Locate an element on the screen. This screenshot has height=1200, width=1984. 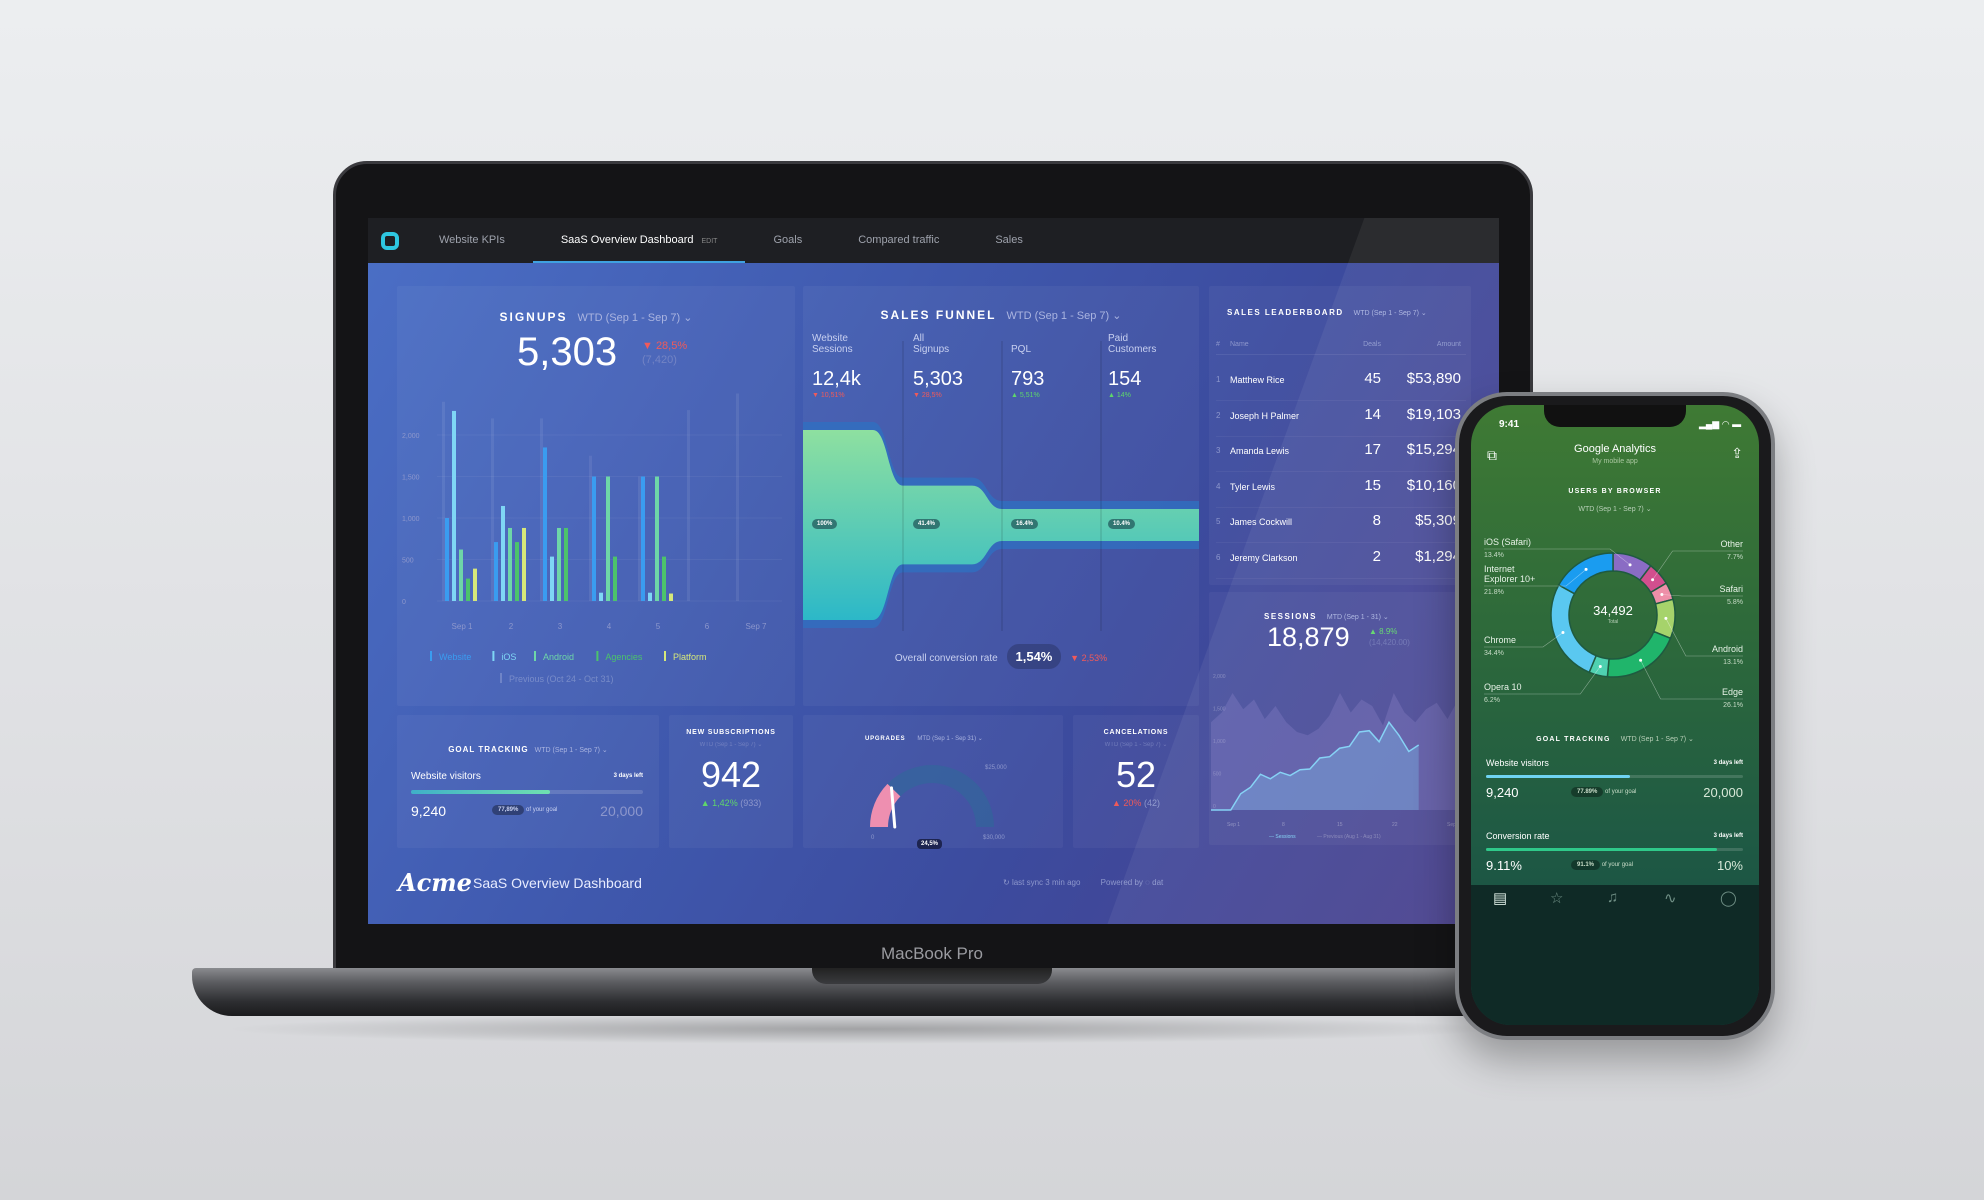
row-rank: 1 is located at coordinates (1218, 379).